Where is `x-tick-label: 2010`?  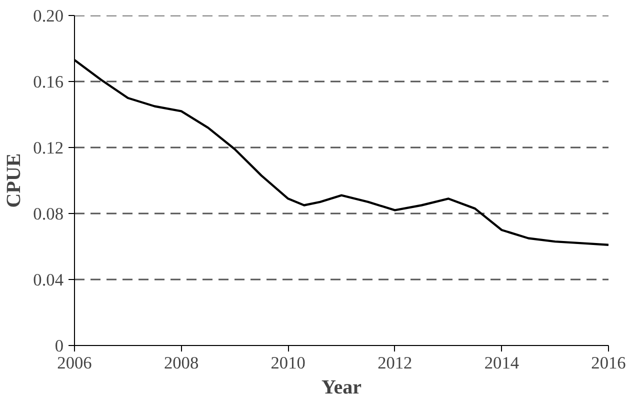 x-tick-label: 2010 is located at coordinates (288, 363).